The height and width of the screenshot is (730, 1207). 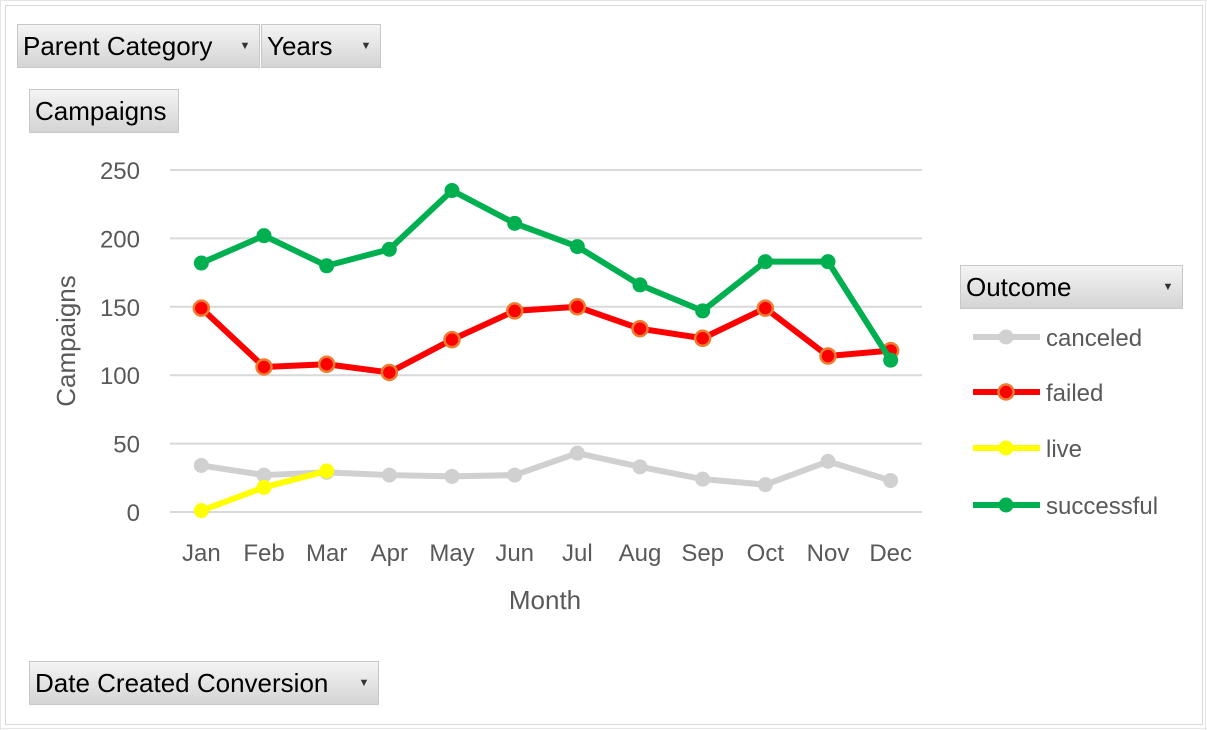 I want to click on campaigns-value-field-button: Campaigns, so click(x=104, y=111).